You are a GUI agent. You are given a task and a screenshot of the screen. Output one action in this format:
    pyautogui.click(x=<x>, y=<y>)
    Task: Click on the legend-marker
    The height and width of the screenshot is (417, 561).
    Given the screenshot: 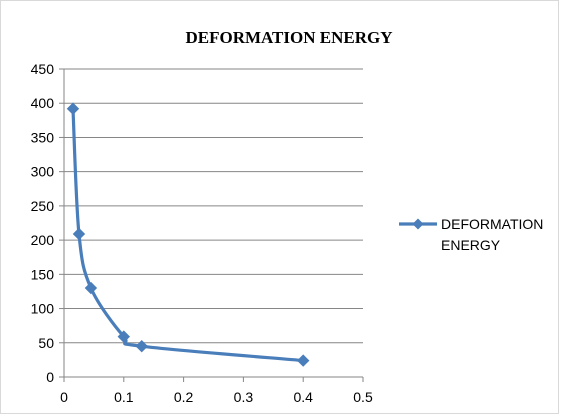 What is the action you would take?
    pyautogui.click(x=418, y=224)
    